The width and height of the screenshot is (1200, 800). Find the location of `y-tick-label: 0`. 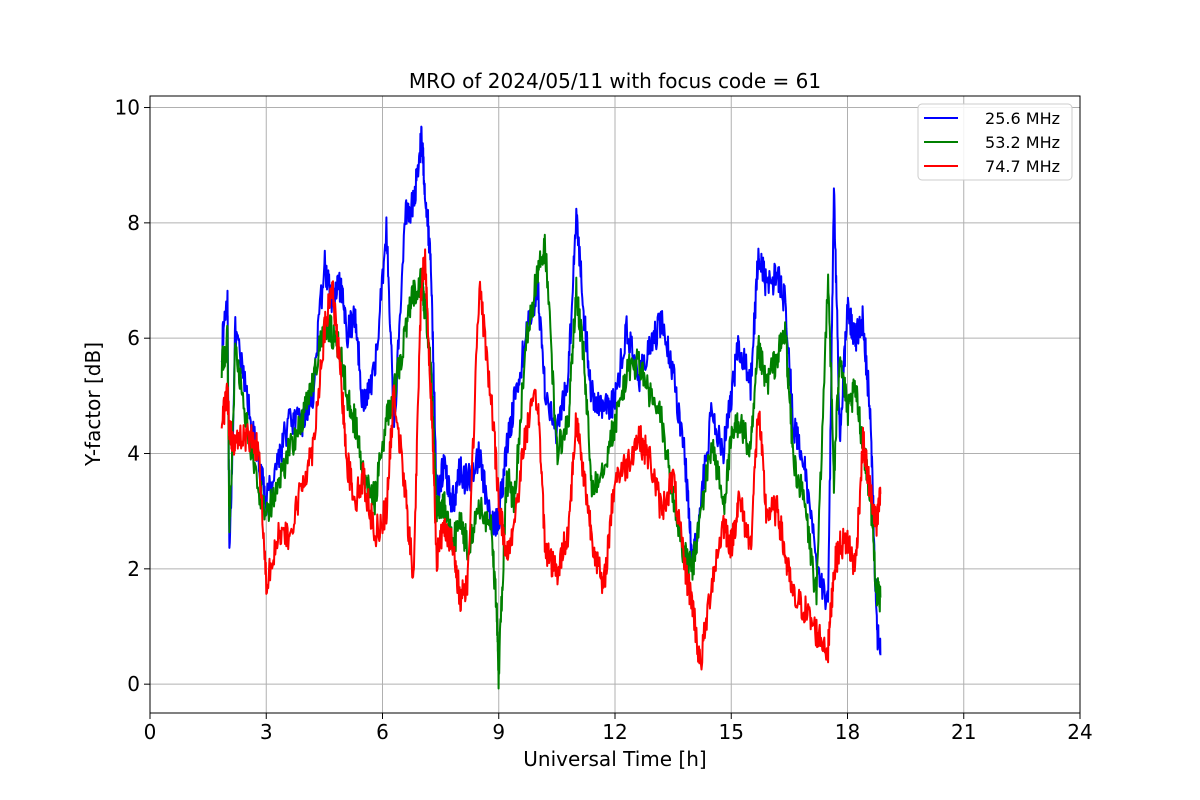

y-tick-label: 0 is located at coordinates (133, 684).